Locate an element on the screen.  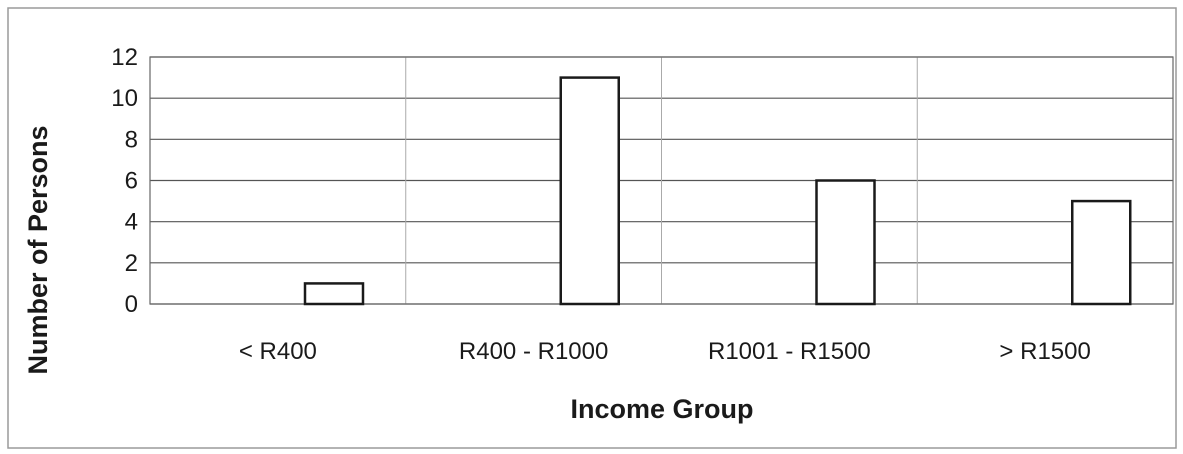
y-tick-label-2: 4 is located at coordinates (131, 222).